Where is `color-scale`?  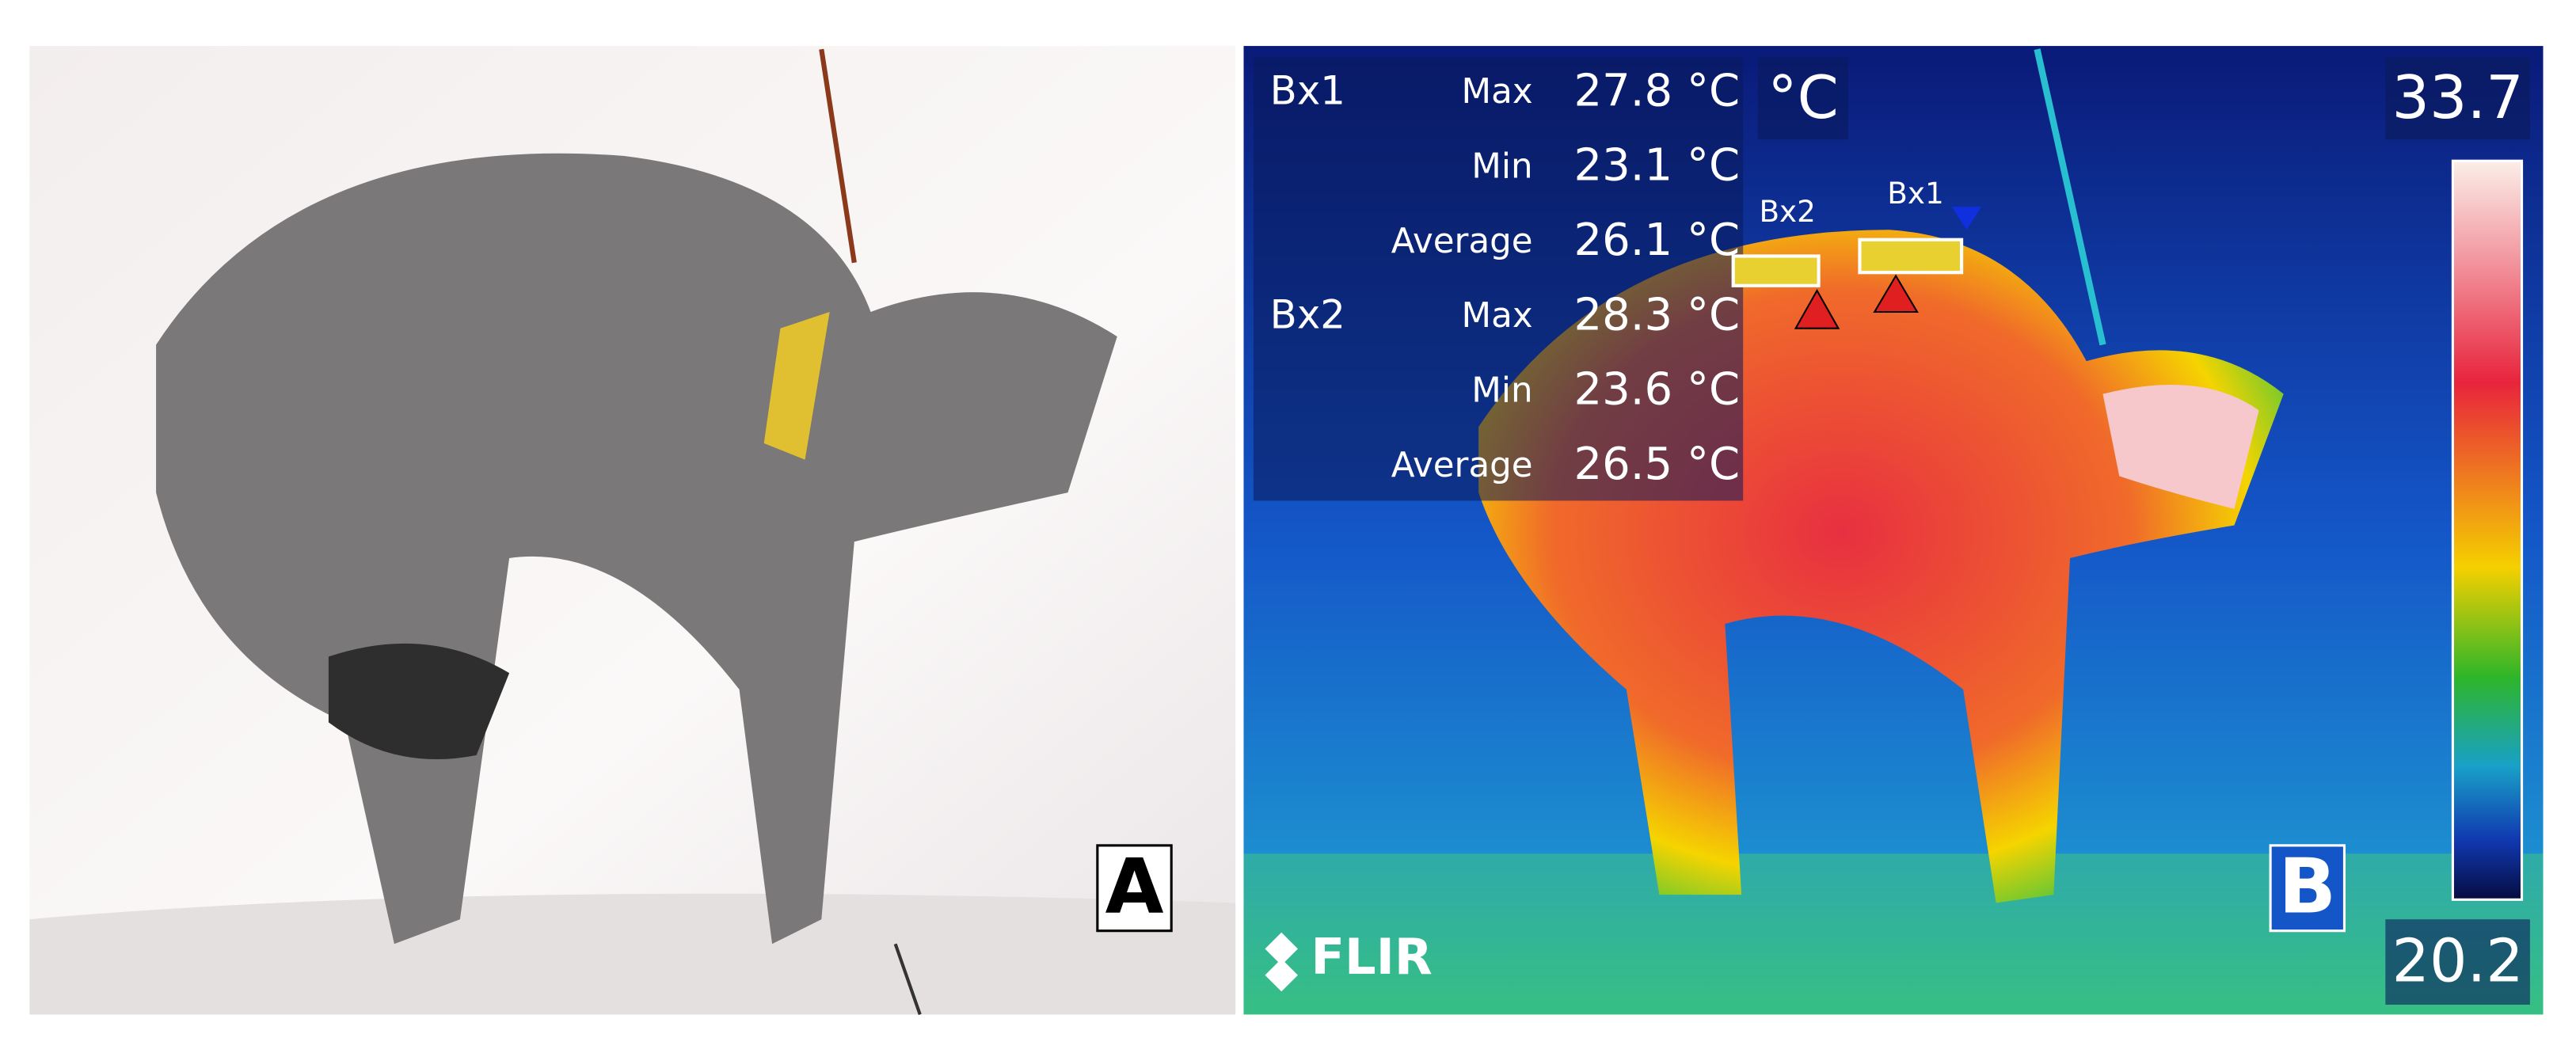 color-scale is located at coordinates (2487, 530).